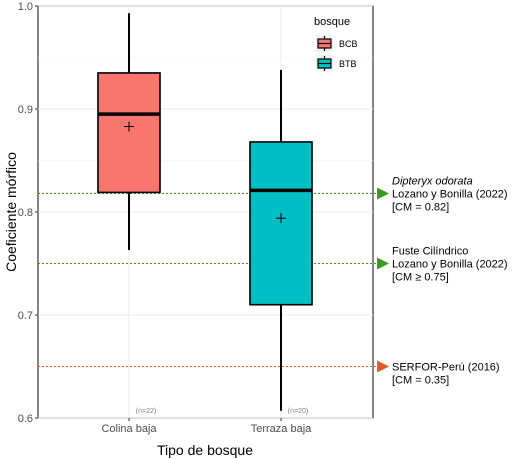 The height and width of the screenshot is (459, 516). What do you see at coordinates (205, 450) in the screenshot?
I see `x-axis-title: Tipo de bosque` at bounding box center [205, 450].